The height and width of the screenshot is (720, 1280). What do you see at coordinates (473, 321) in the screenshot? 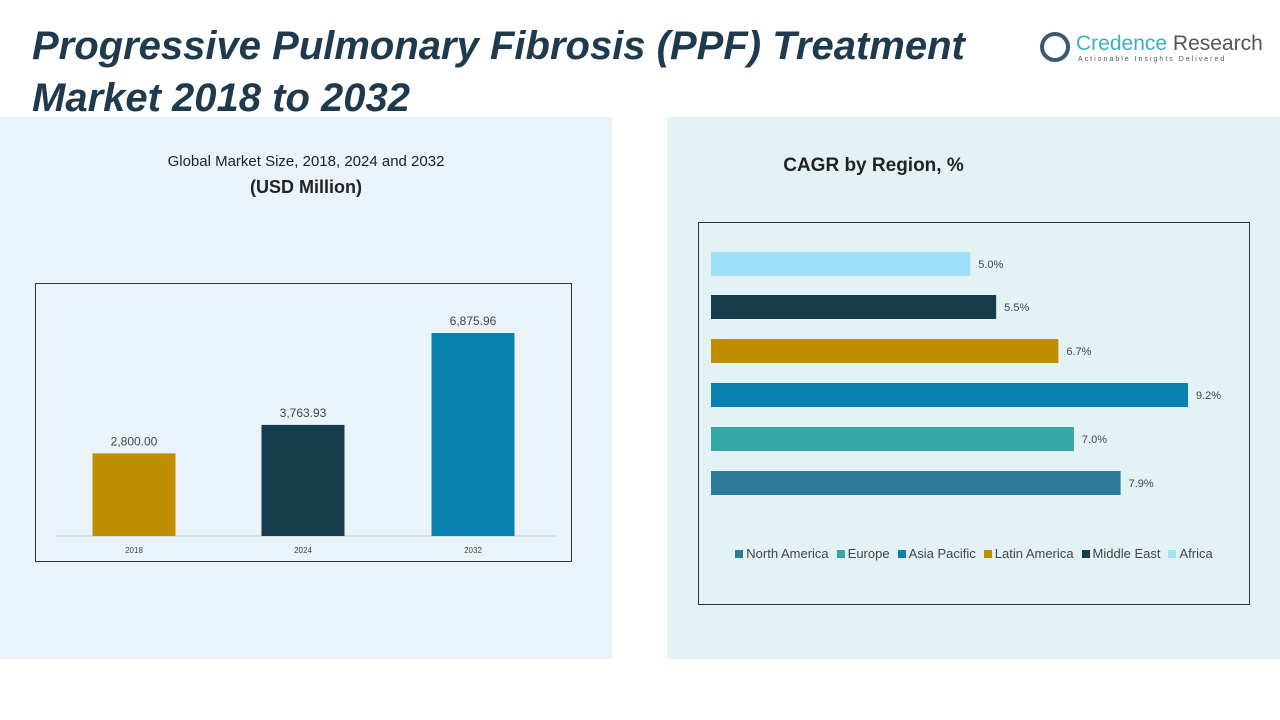
I see `data-label-2032: 6,875.96` at bounding box center [473, 321].